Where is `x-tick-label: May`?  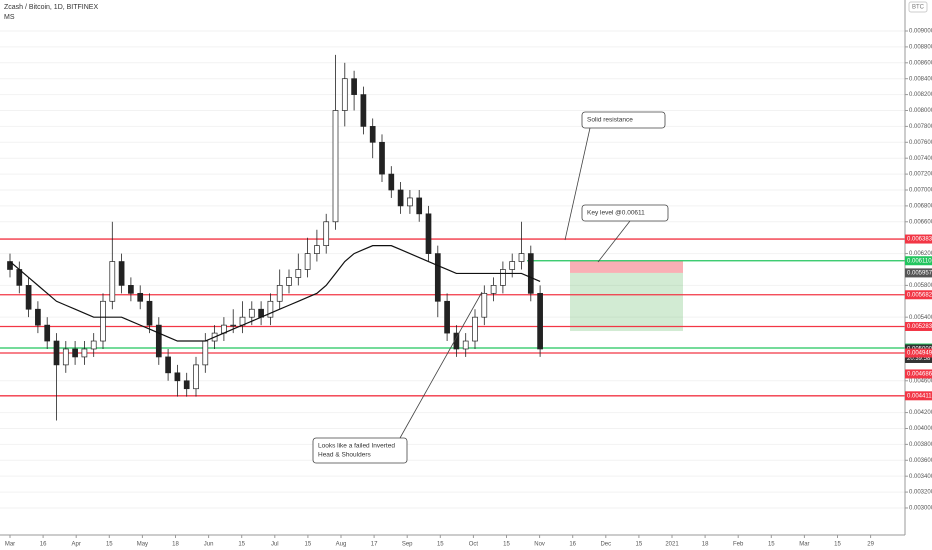
x-tick-label: May is located at coordinates (142, 545).